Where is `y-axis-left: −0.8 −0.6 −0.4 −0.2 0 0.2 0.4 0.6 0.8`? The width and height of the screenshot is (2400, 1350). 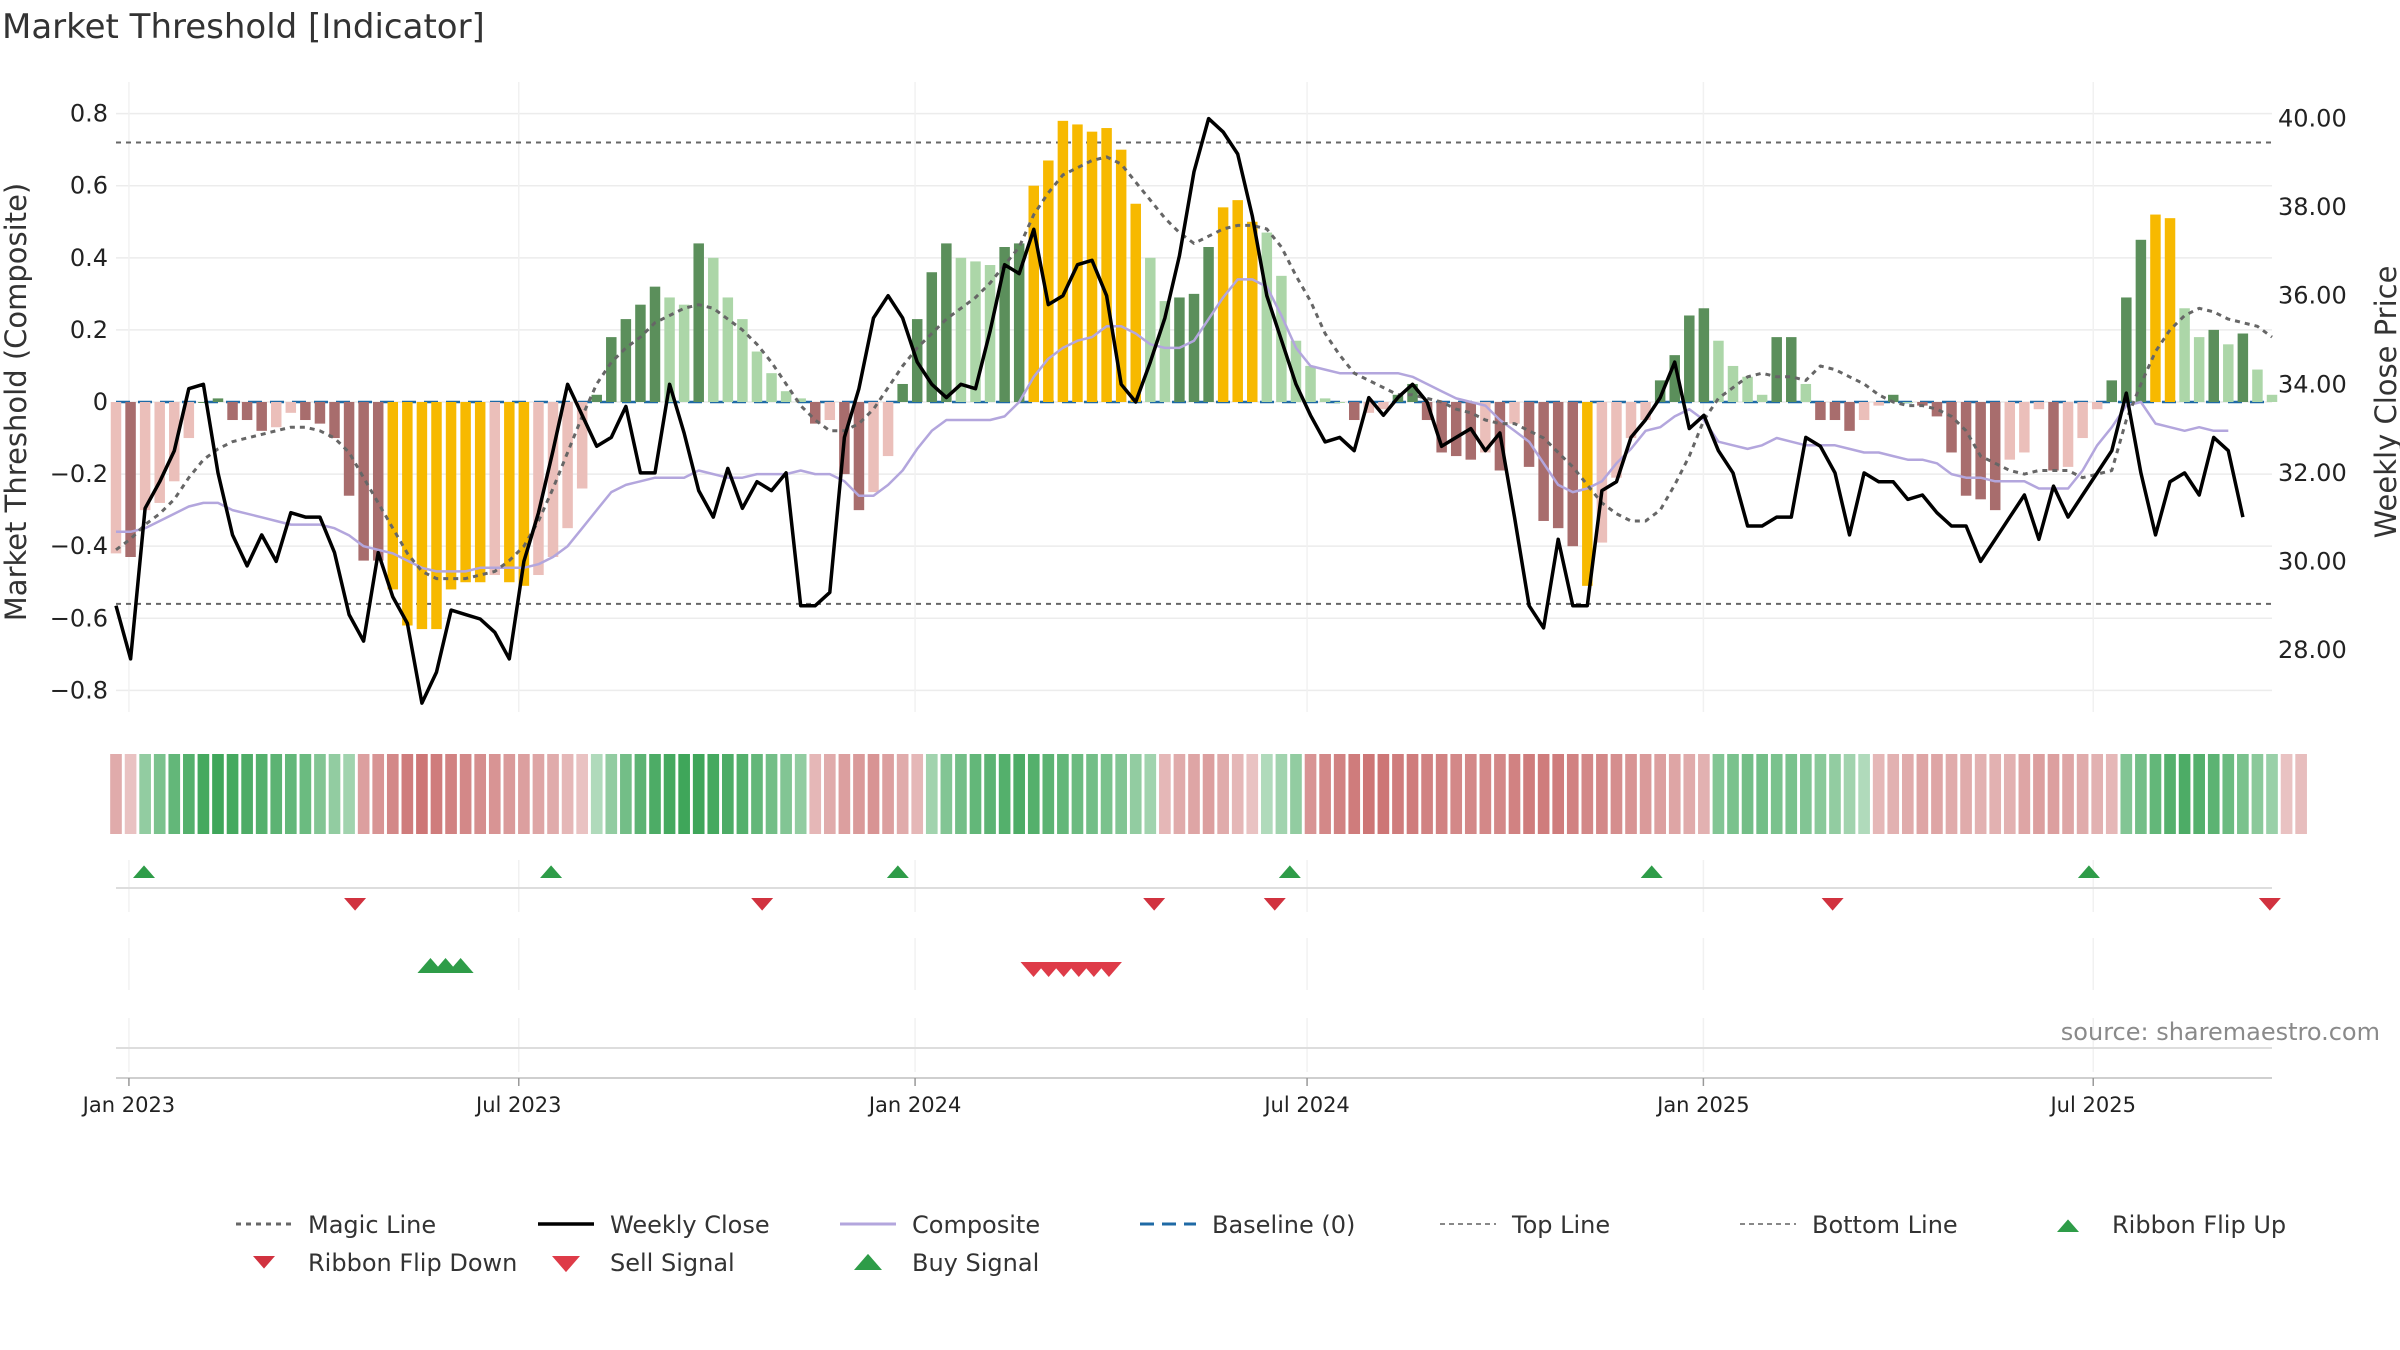 y-axis-left: −0.8 −0.6 −0.4 −0.2 0 0.2 0.4 0.6 0.8 is located at coordinates (79, 402).